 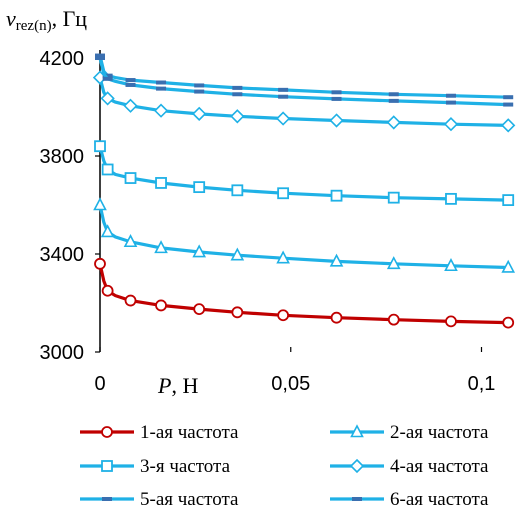 I want to click on x-axis-label: P, Н, so click(x=177, y=385).